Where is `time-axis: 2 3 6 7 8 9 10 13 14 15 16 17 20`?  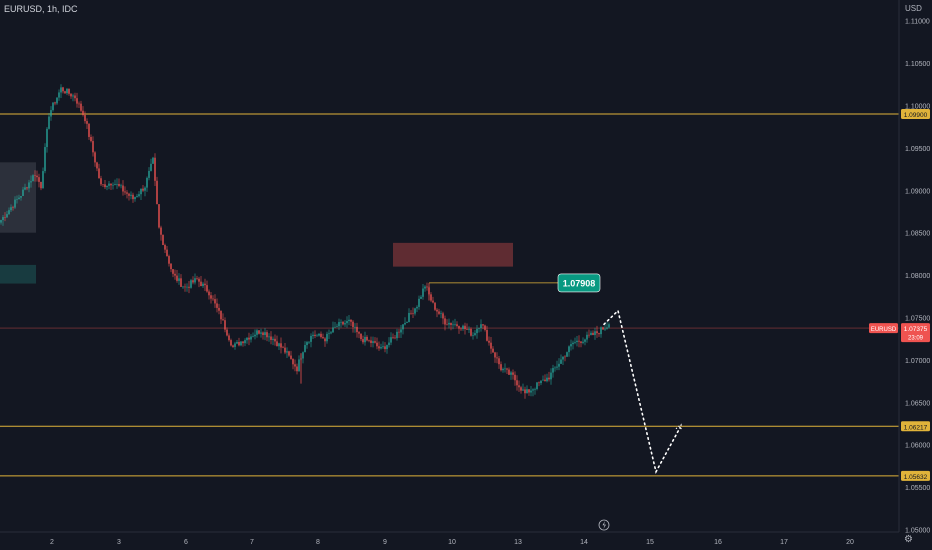 time-axis: 2 3 6 7 8 9 10 13 14 15 16 17 20 is located at coordinates (452, 542).